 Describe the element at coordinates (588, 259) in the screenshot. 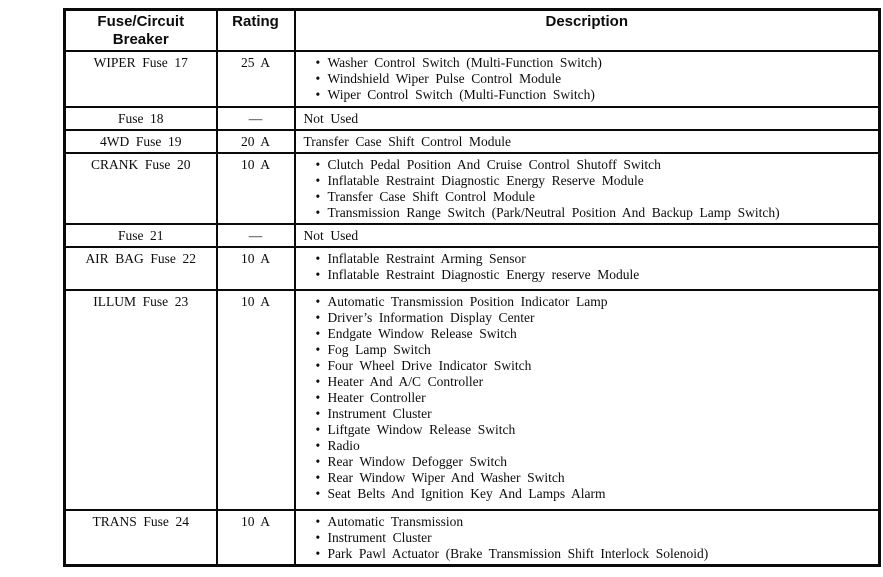

I see `description-bullet: Inflatable Restraint Arming Sensor` at that location.